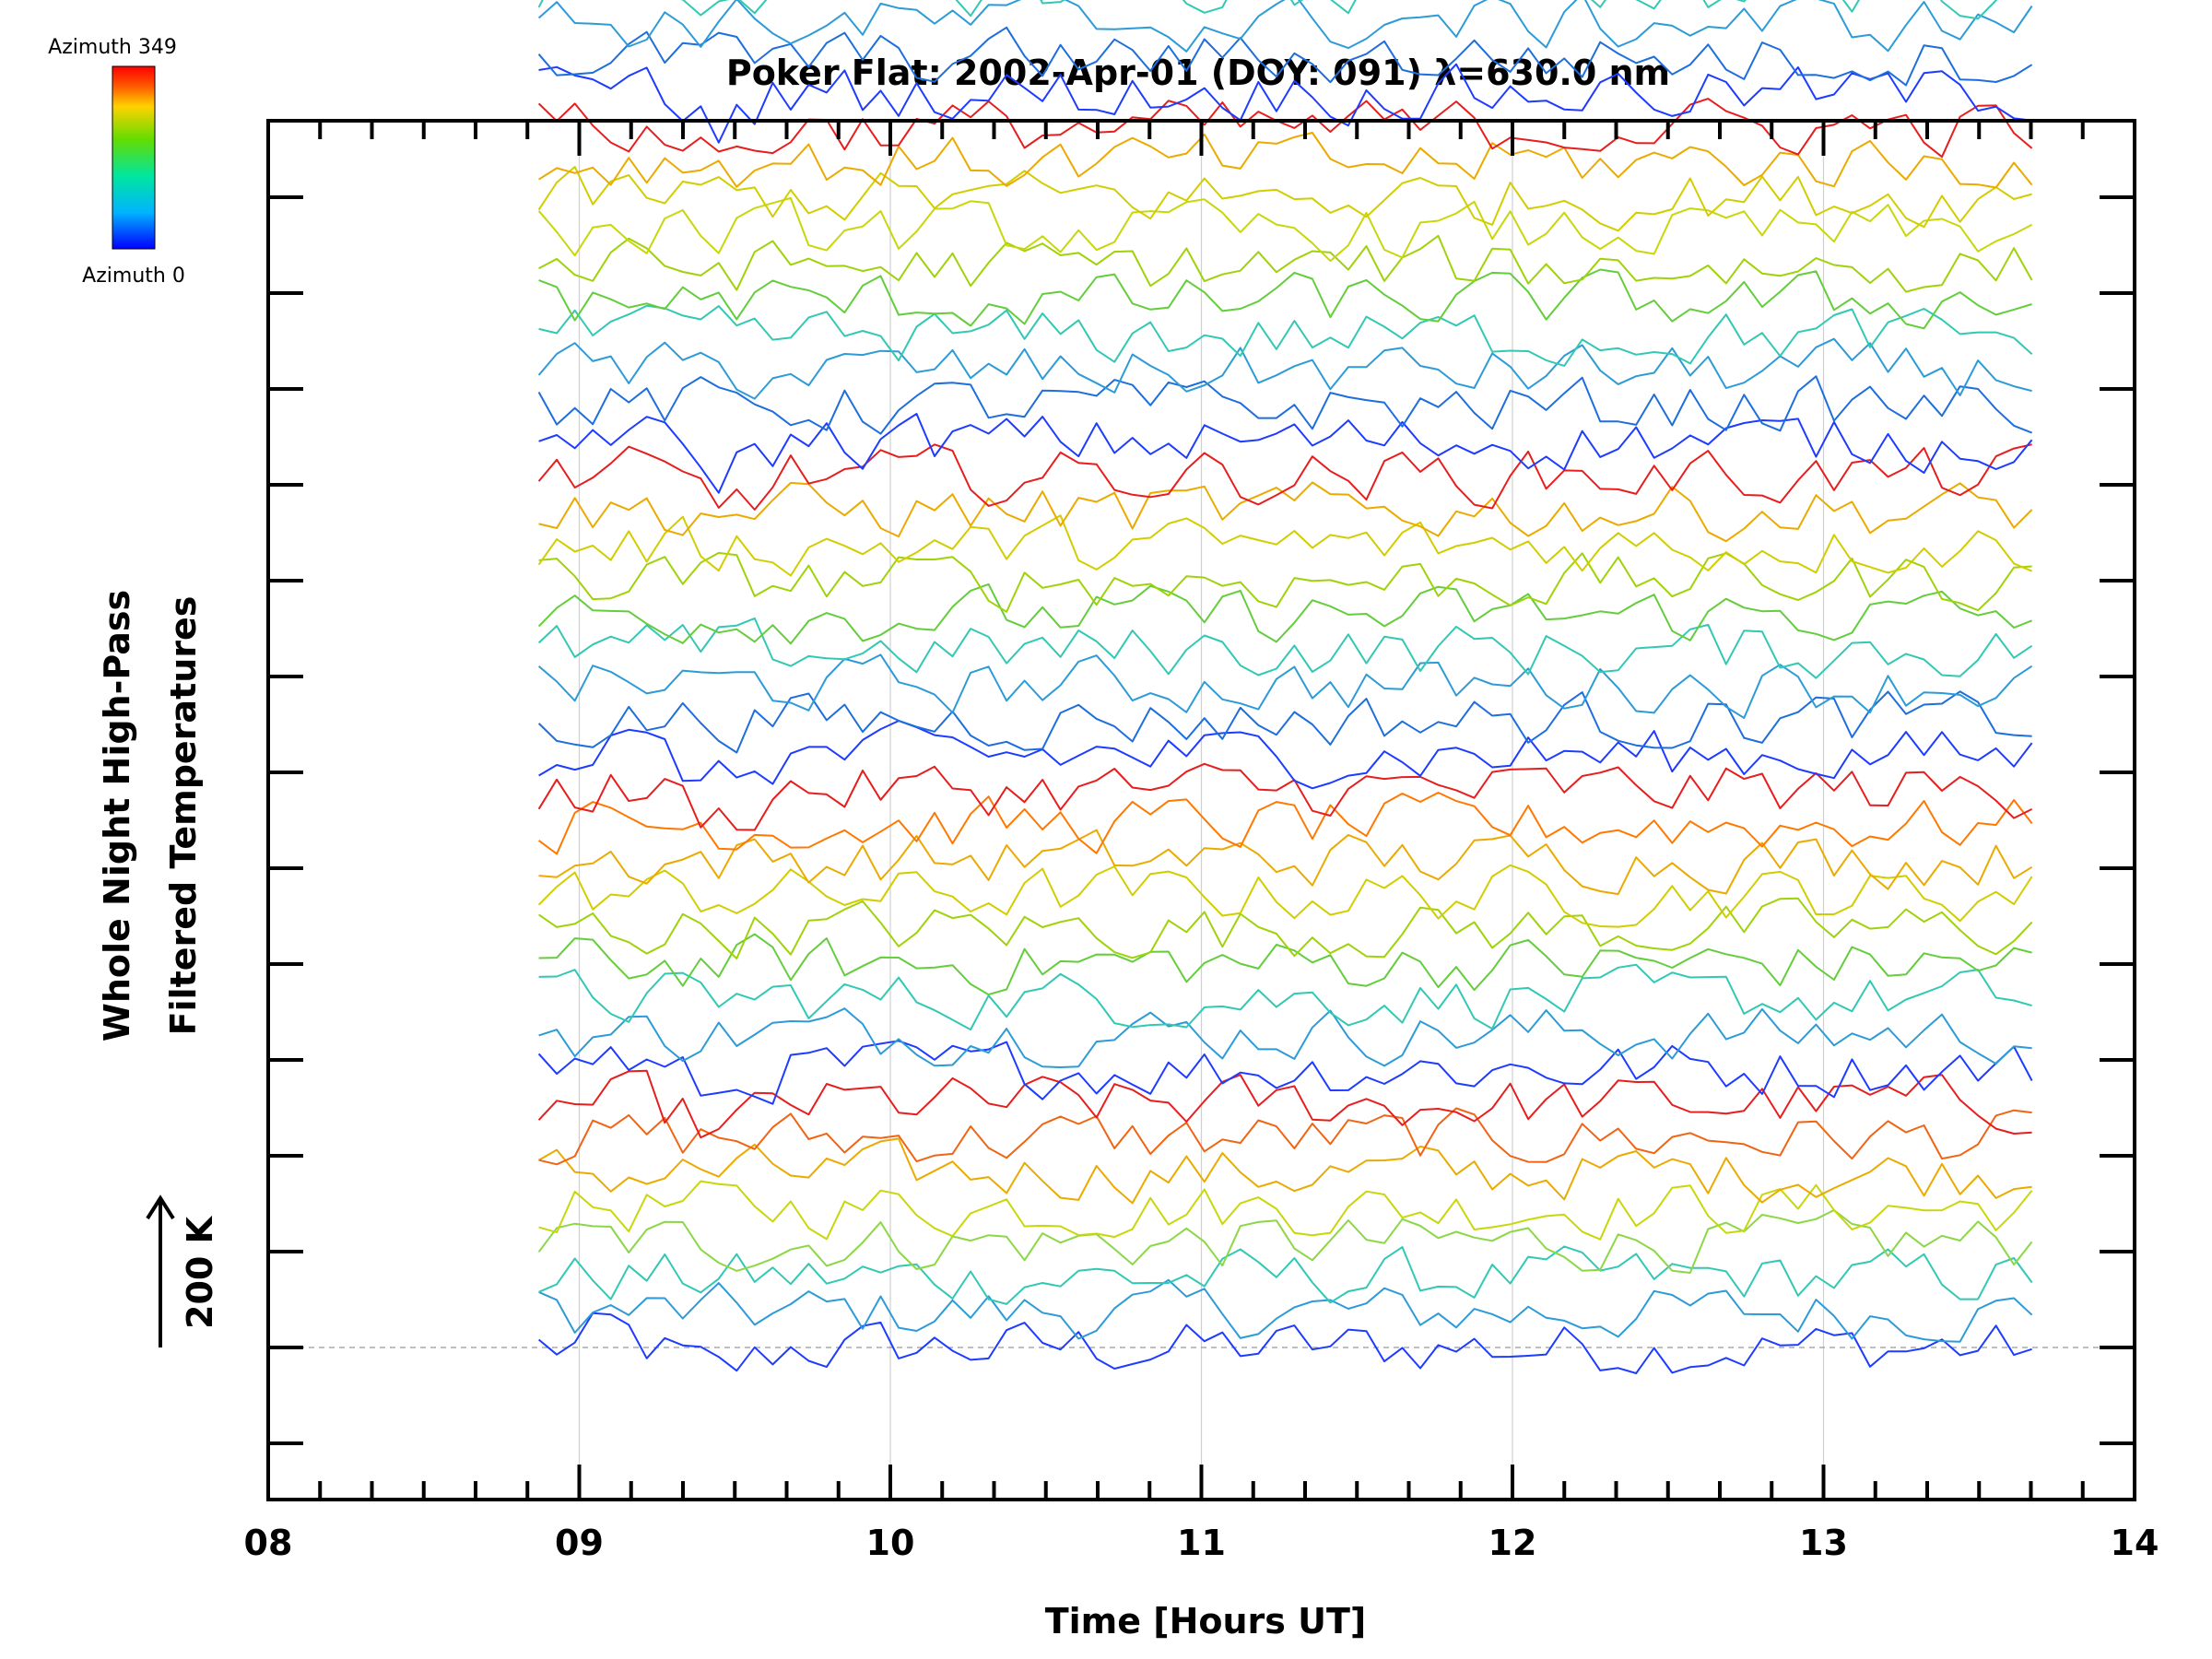  I want to click on y-axis-label-line1: Whole Night High-Pass, so click(117, 815).